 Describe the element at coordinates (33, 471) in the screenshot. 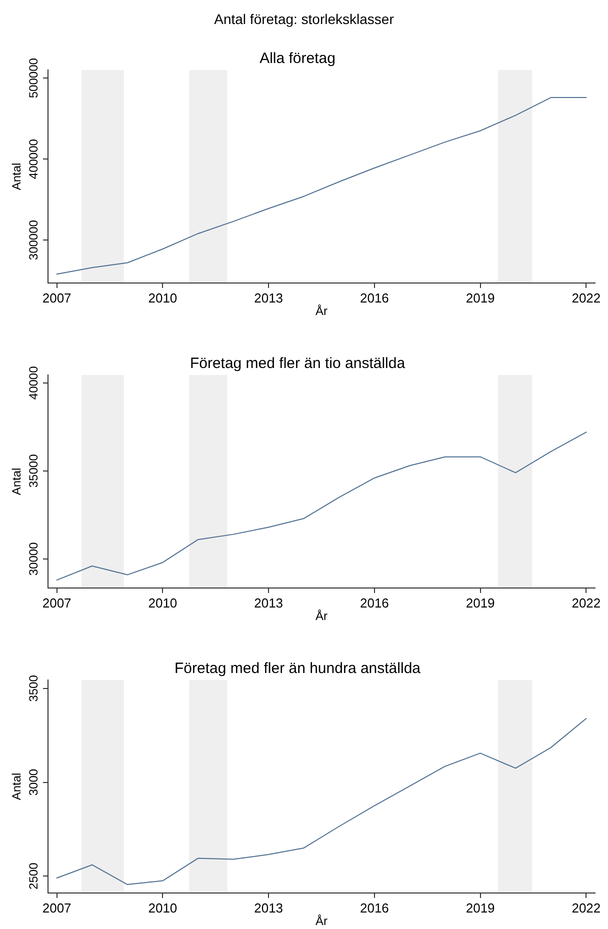

I see `y-tick-label: 35000` at that location.